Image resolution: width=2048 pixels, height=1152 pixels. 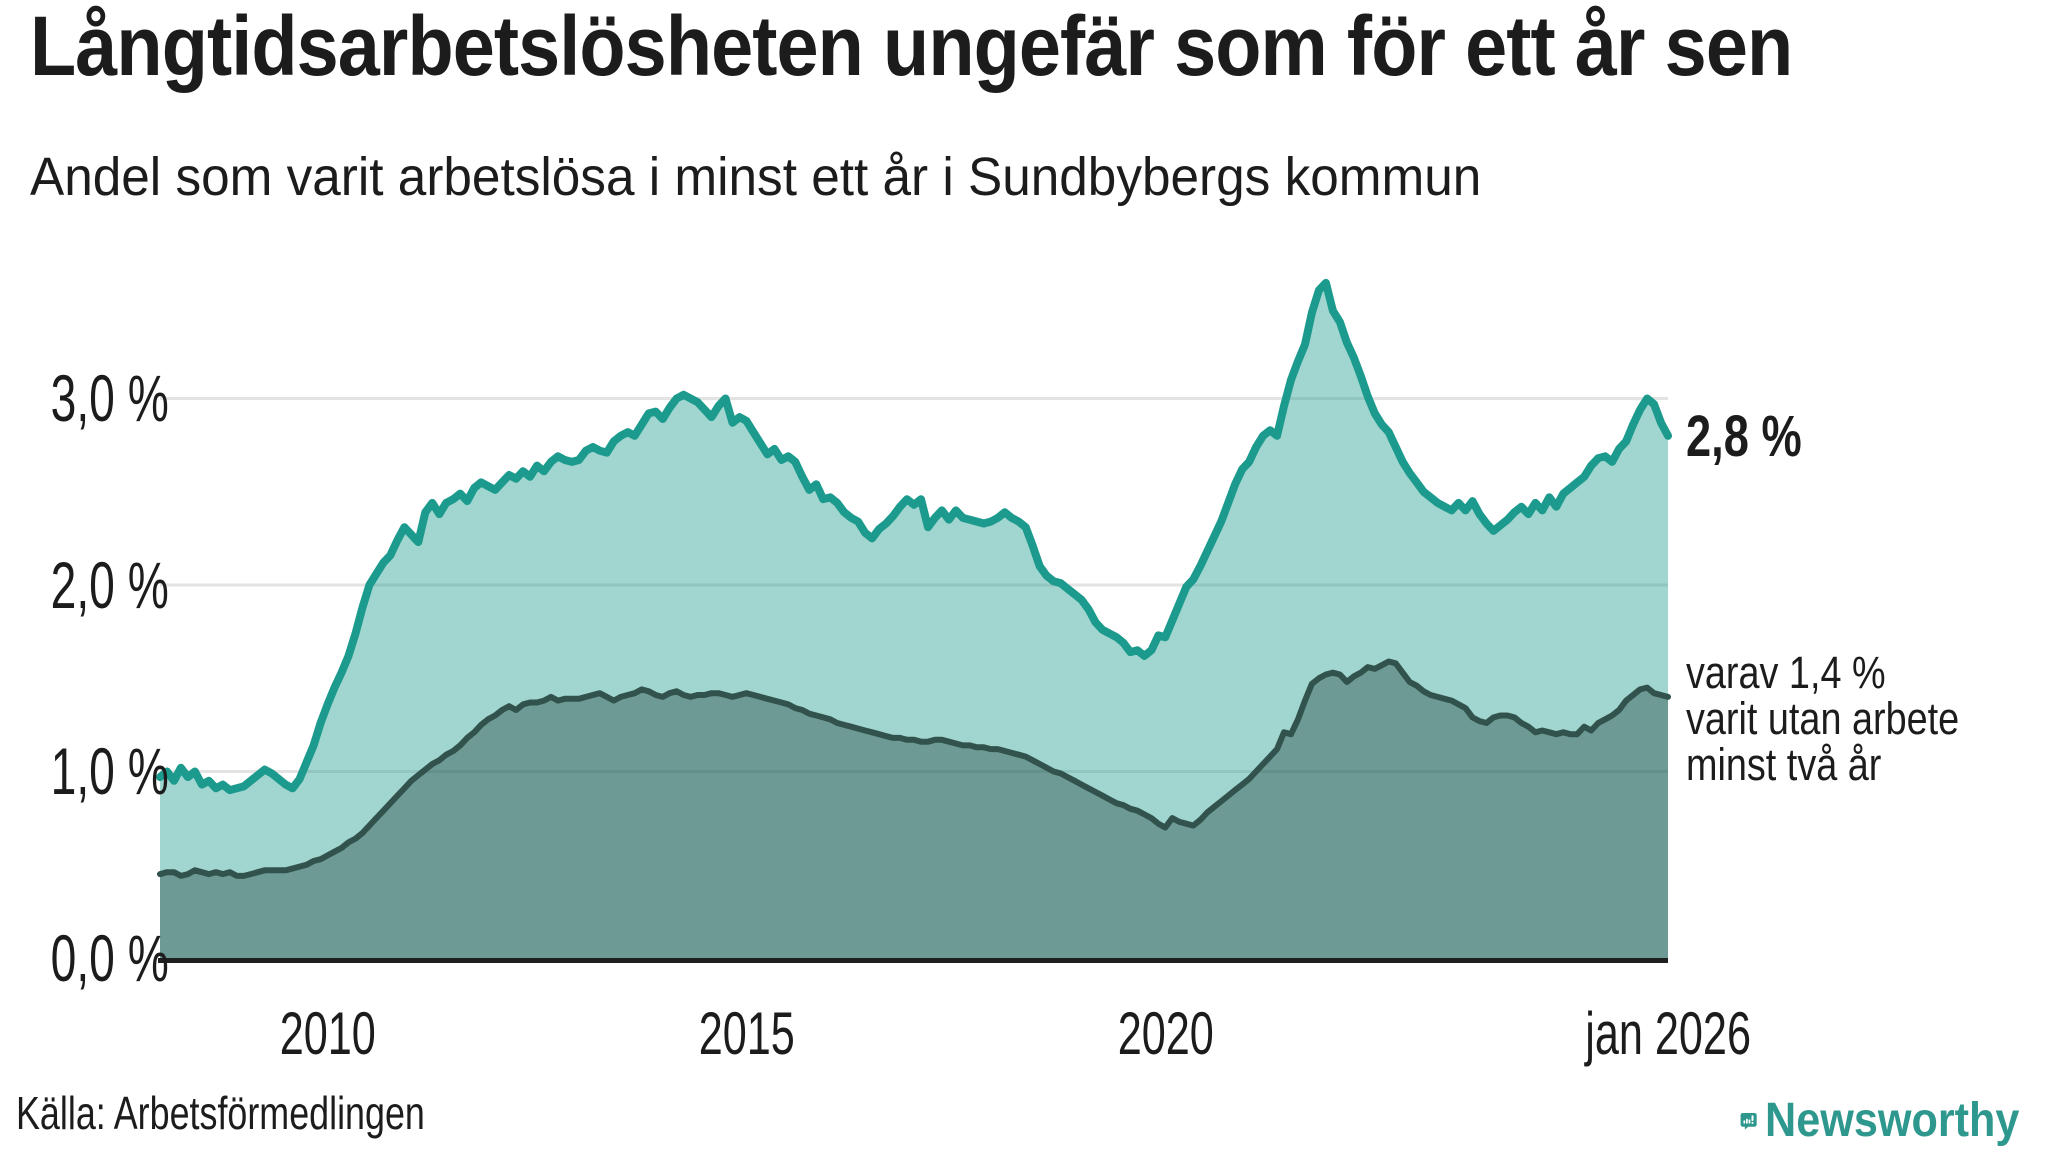 I want to click on y-tick-label-2: 2,0 %, so click(x=109, y=585).